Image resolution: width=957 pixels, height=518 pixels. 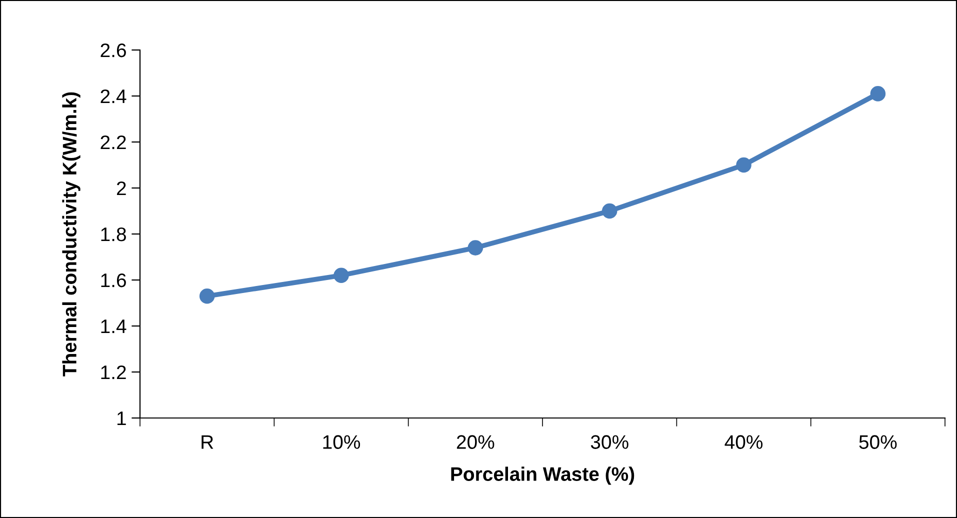 I want to click on x-tick-label: 10%, so click(x=341, y=442).